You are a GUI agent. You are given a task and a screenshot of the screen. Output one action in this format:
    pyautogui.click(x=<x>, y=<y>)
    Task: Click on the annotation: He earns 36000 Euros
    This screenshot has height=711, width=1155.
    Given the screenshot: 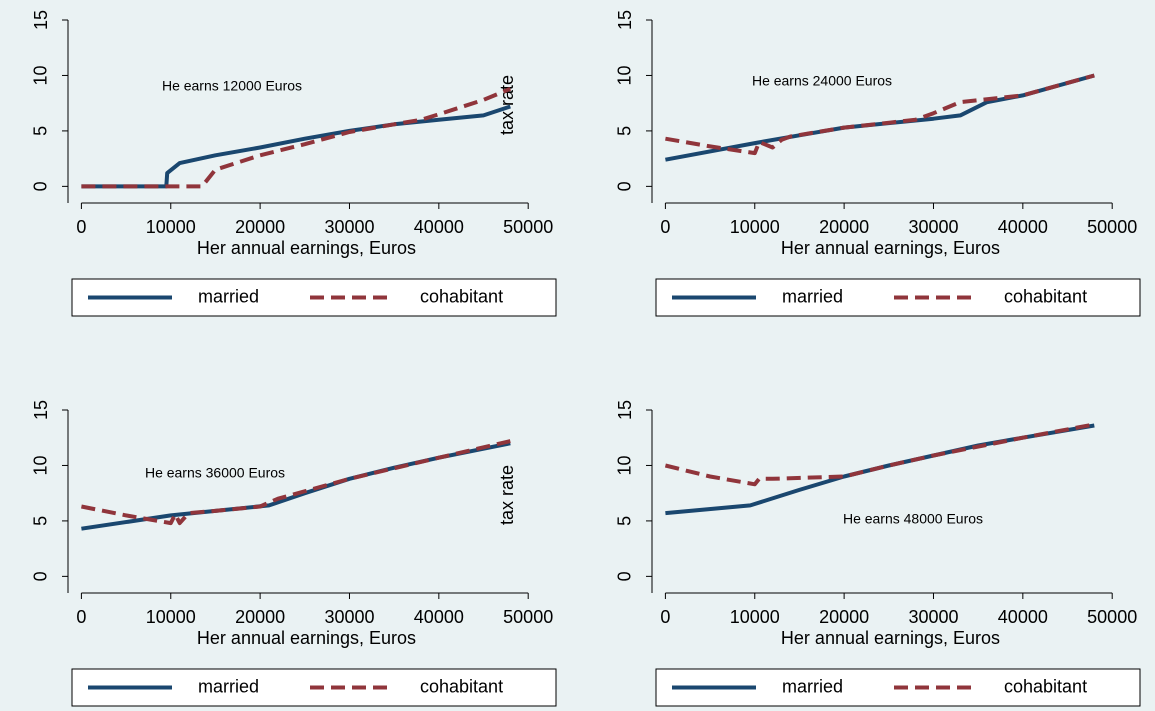 What is the action you would take?
    pyautogui.click(x=215, y=473)
    